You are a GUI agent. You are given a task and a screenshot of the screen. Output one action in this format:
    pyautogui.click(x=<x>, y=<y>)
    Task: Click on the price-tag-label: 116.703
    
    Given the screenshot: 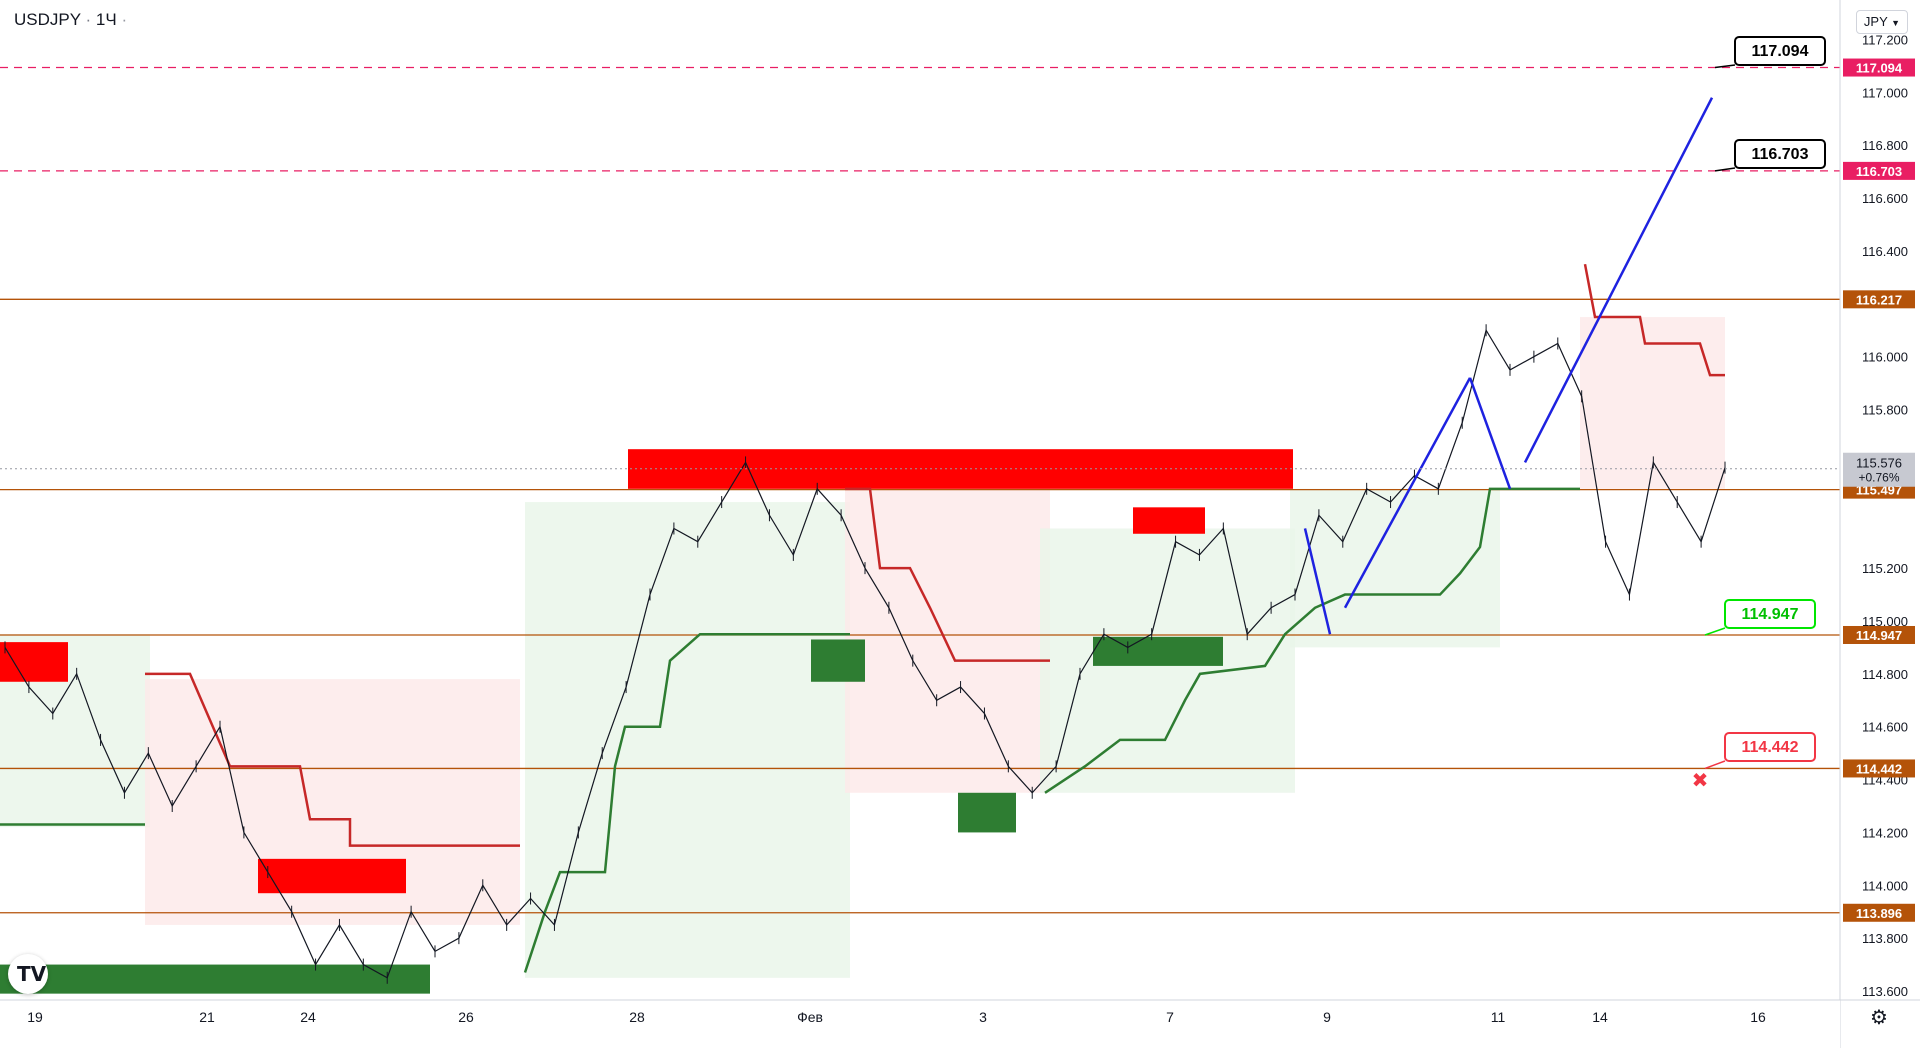 What is the action you would take?
    pyautogui.click(x=1879, y=171)
    